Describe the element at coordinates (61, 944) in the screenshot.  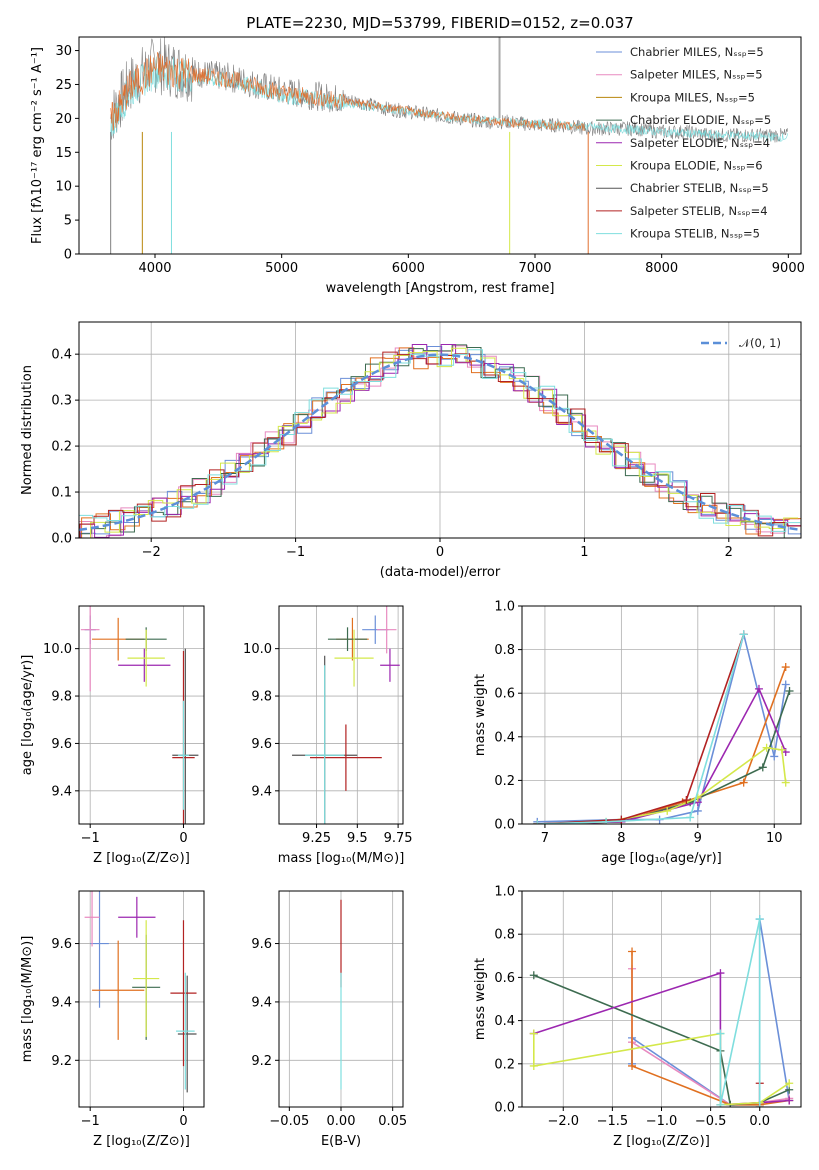
I see `mass-vs-Z-ytick-label: 9.6` at that location.